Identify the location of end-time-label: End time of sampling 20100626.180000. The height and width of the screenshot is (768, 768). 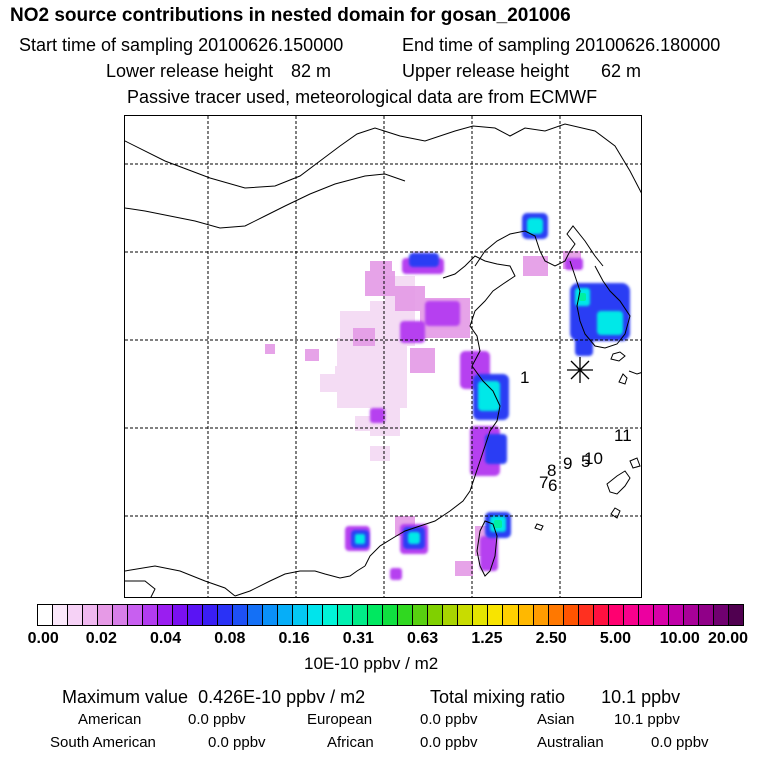
(561, 45).